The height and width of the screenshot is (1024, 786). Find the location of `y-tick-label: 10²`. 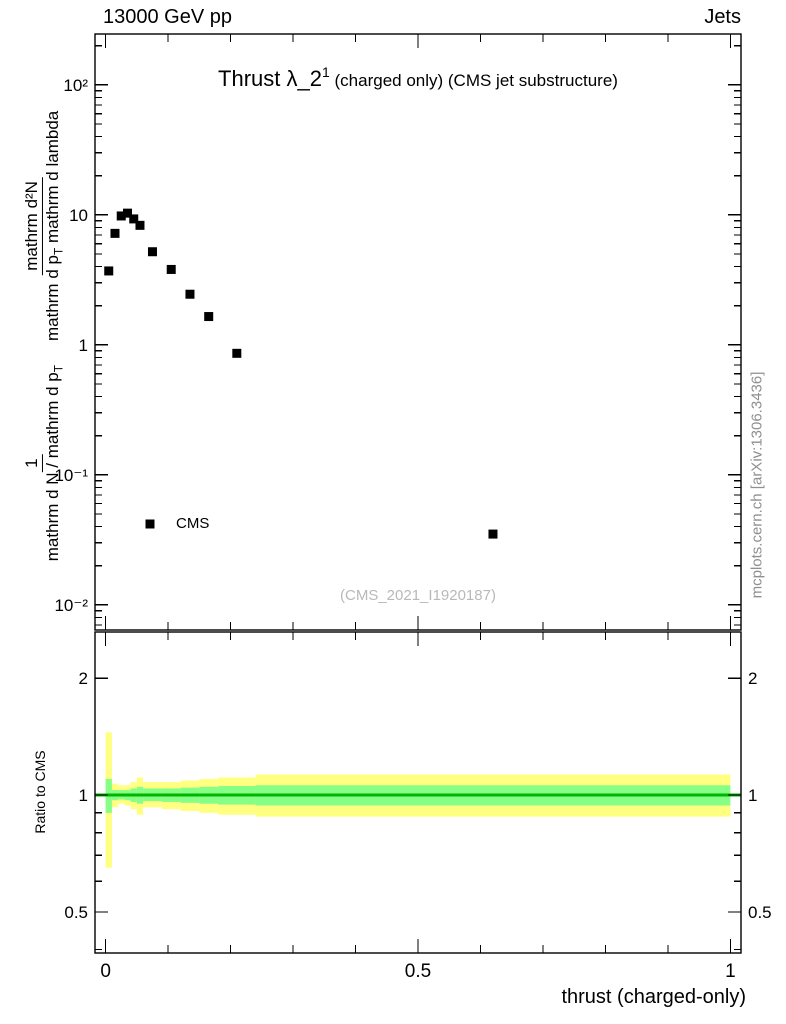

y-tick-label: 10² is located at coordinates (75, 85).